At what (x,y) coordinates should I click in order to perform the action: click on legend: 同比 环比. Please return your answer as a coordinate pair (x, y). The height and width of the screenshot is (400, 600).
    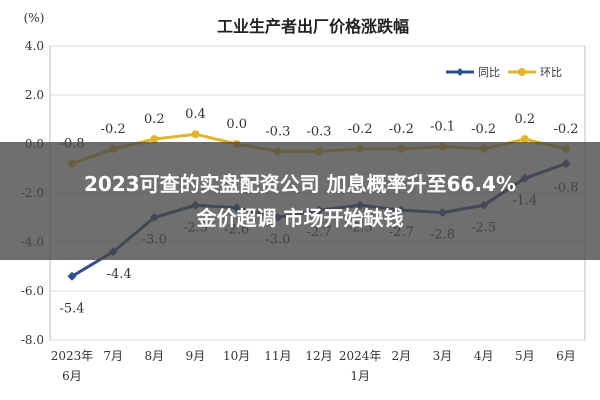
    Looking at the image, I should click on (504, 72).